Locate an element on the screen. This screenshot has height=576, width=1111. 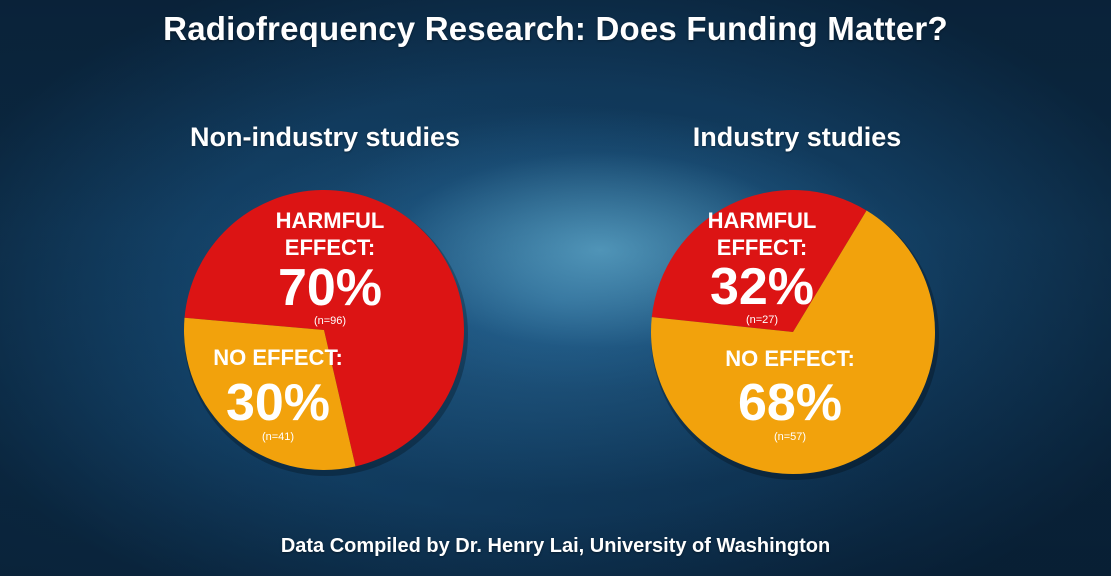
slice-count: (n=57) is located at coordinates (790, 437).